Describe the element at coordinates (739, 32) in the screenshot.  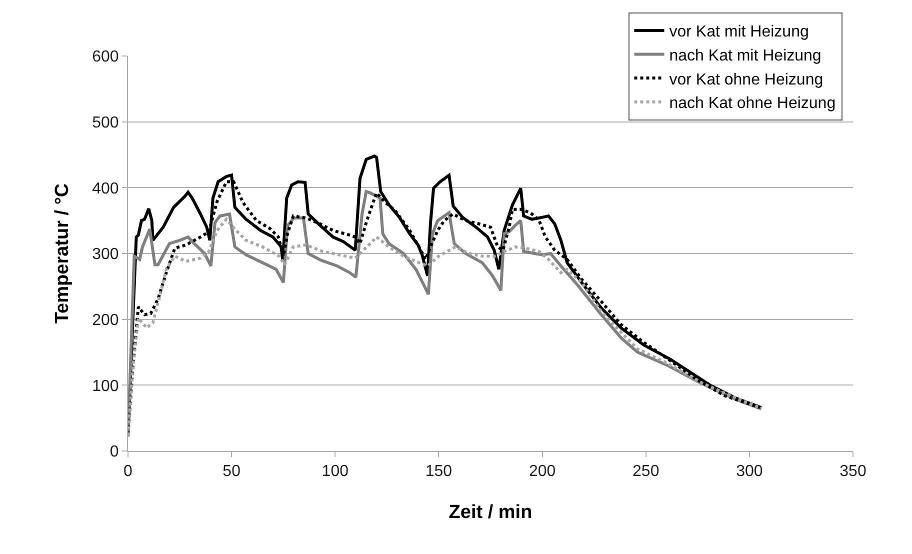
I see `legend-label: vor Kat mit Heizung` at that location.